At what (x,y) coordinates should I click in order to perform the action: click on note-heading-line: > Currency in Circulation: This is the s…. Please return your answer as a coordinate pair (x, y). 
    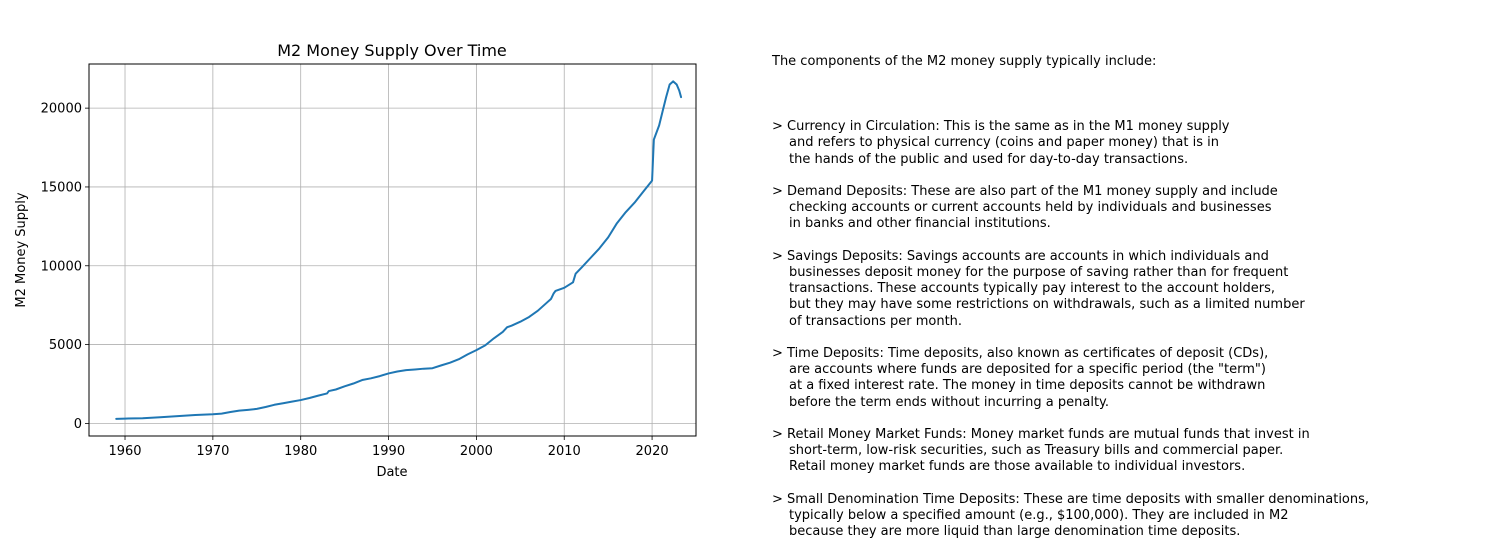
    Looking at the image, I should click on (1001, 127).